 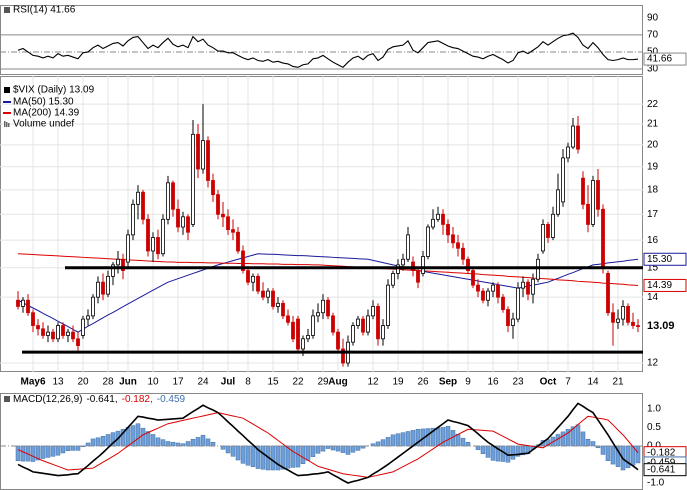 What do you see at coordinates (593, 382) in the screenshot?
I see `x-tick-label: 14` at bounding box center [593, 382].